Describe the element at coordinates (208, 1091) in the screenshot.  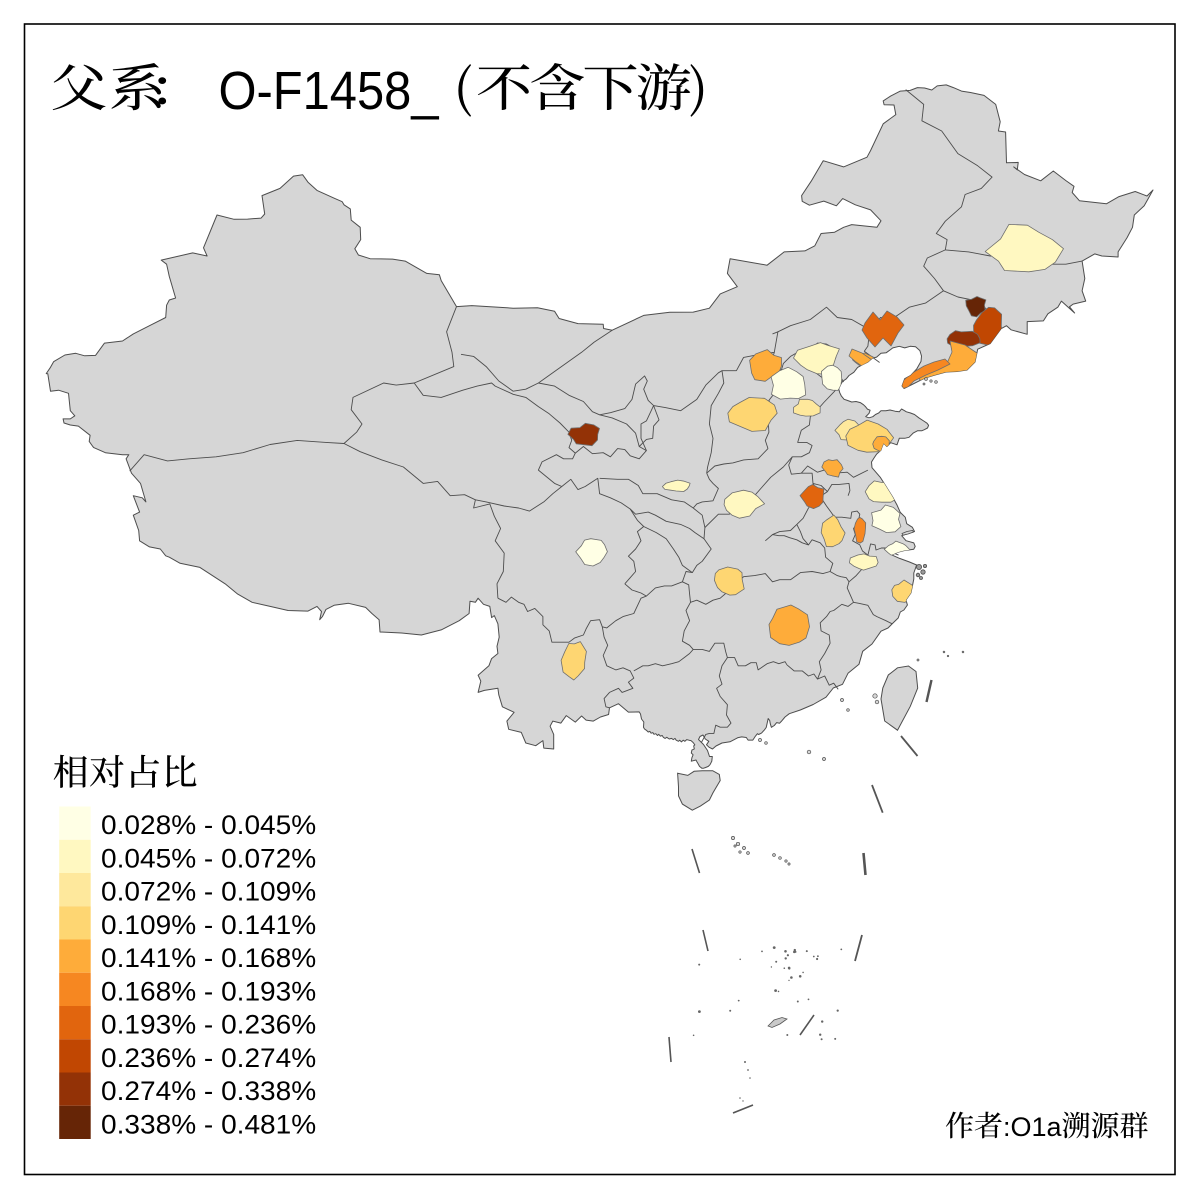
I see `svg-text: 0.274% - 0.338%` at that location.